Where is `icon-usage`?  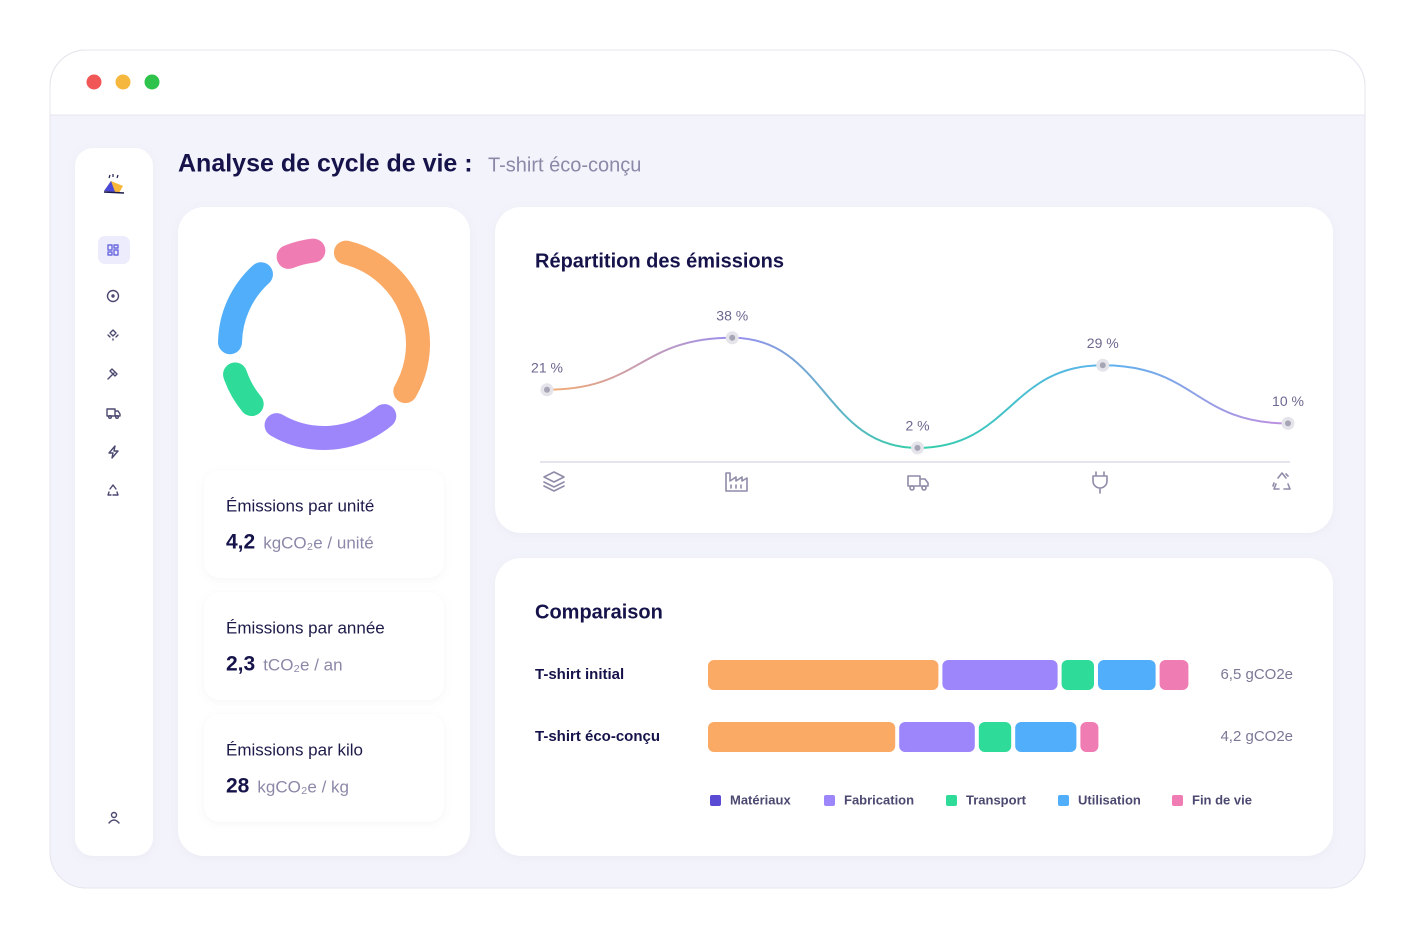
icon-usage is located at coordinates (1100, 482).